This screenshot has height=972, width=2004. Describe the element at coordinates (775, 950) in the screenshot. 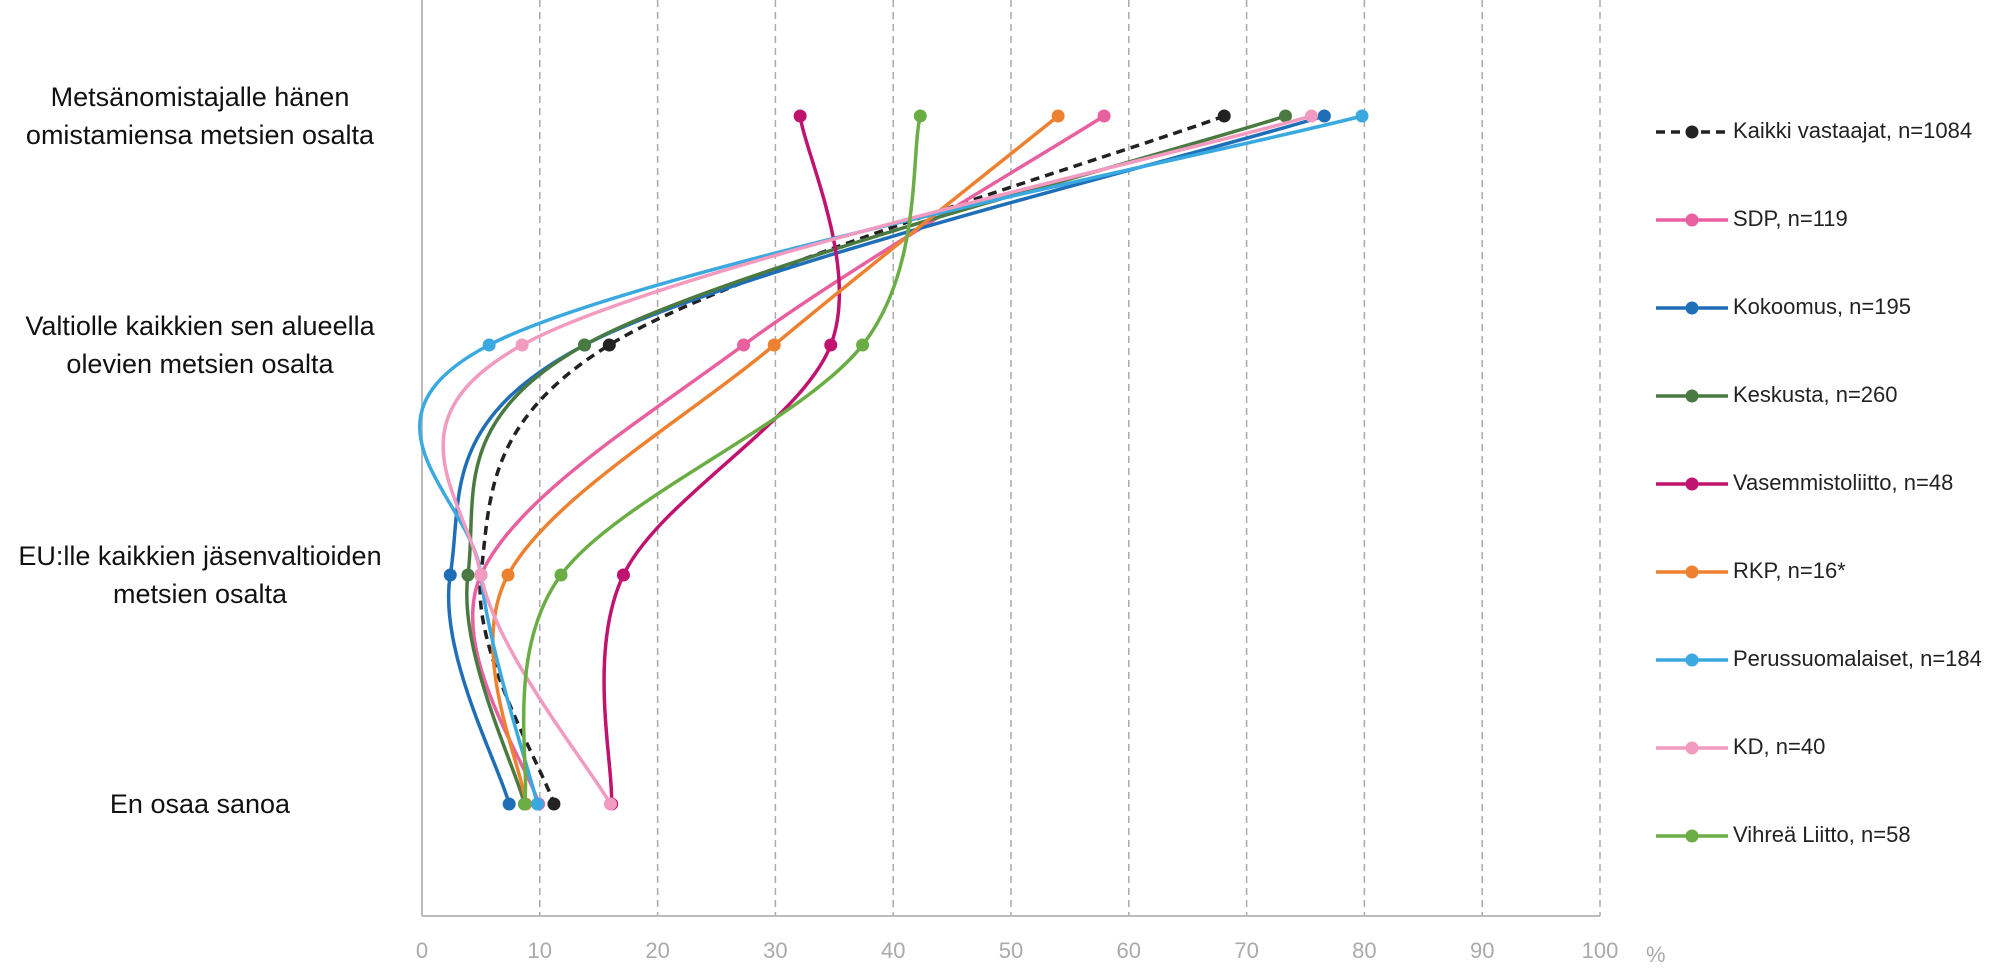

I see `x-tick-label: 30` at that location.